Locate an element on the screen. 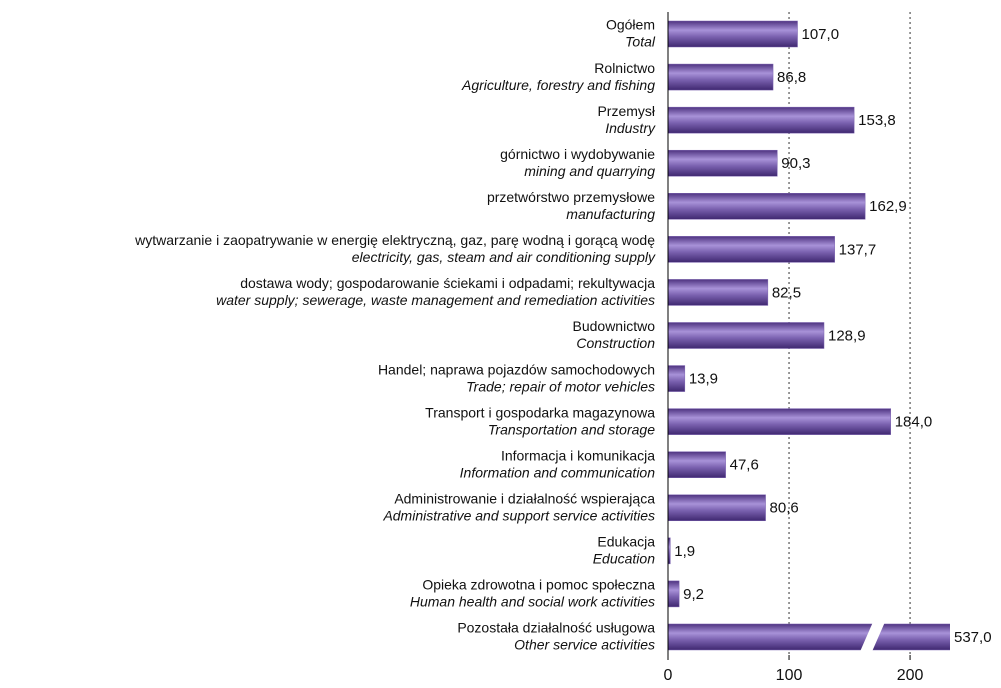 The height and width of the screenshot is (688, 1001). value-label: 537,0 is located at coordinates (973, 637).